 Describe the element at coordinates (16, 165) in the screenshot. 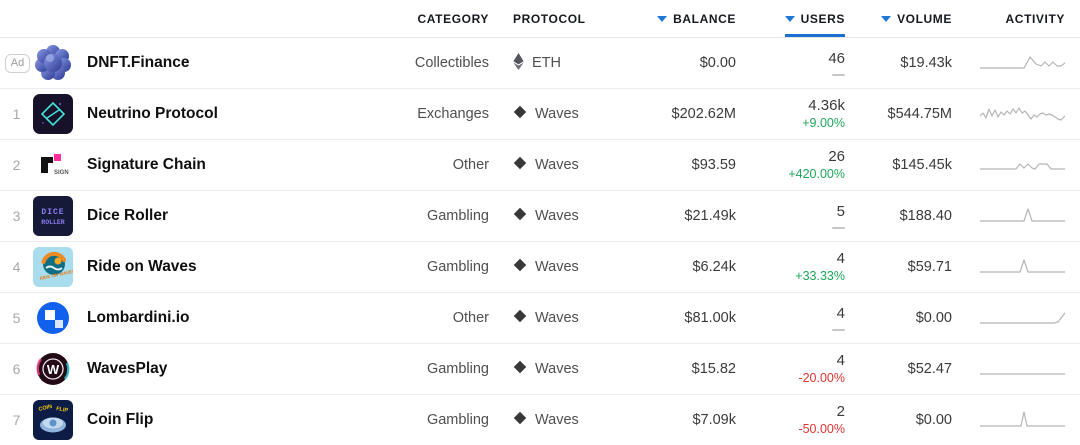

I see `rank-cell: 2` at that location.